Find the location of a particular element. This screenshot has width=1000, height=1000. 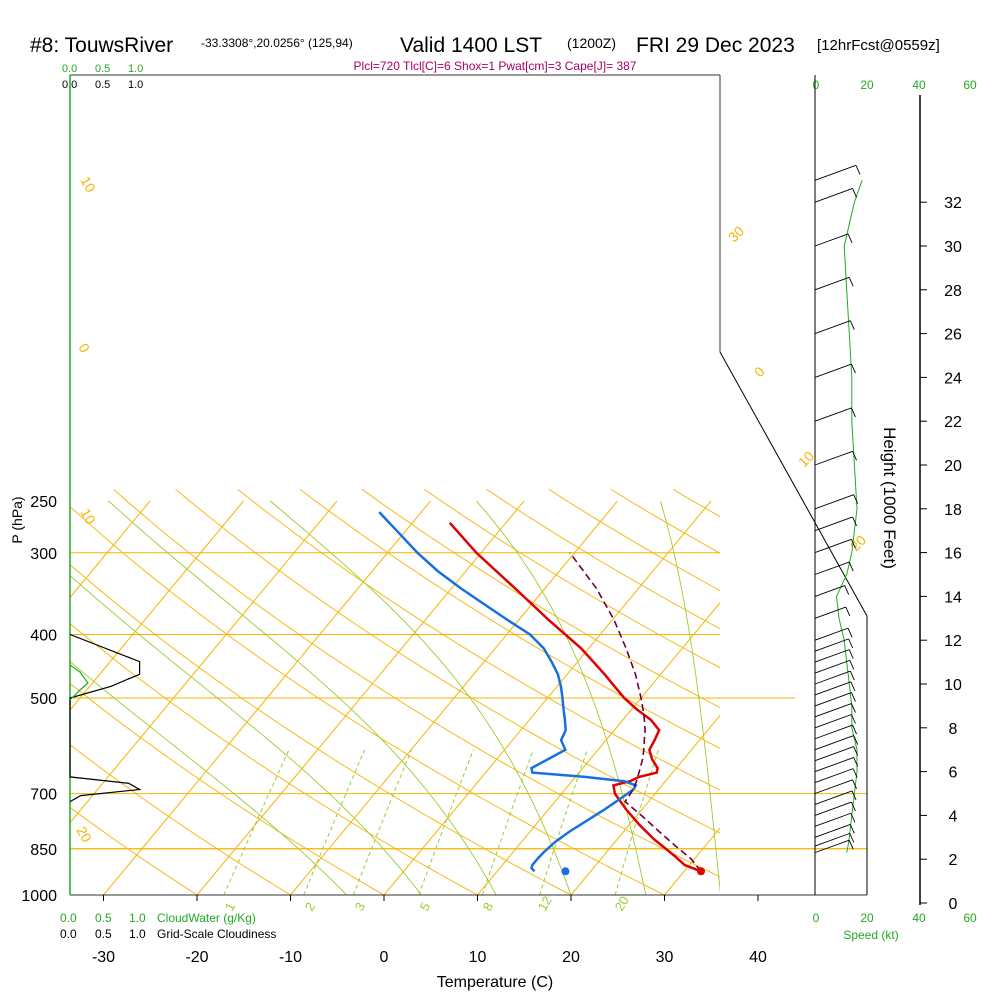

dewpoint-surface-marker is located at coordinates (565, 871).